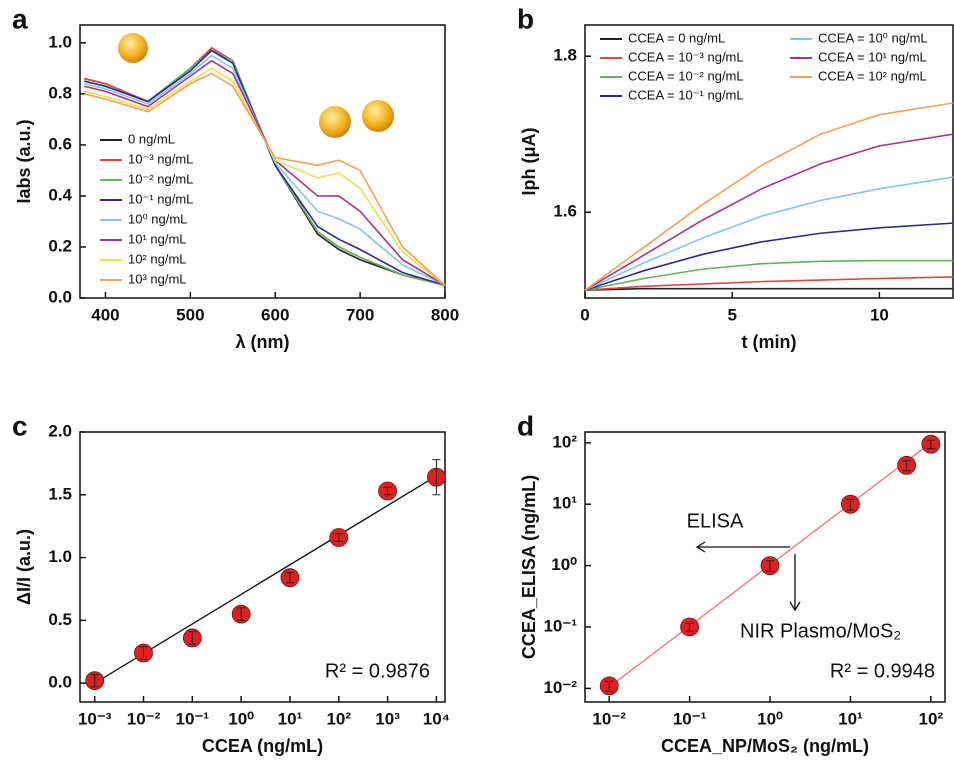 The image size is (954, 781). What do you see at coordinates (360, 314) in the screenshot?
I see `x-tick-label: 700` at bounding box center [360, 314].